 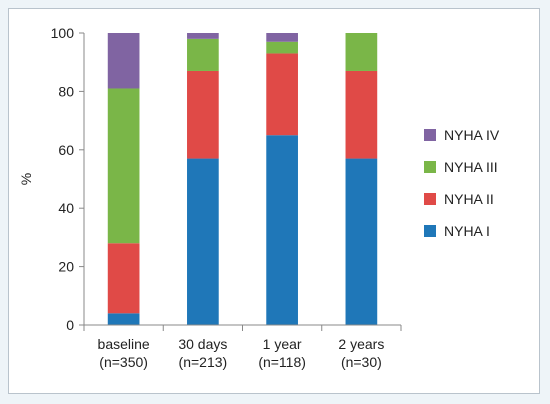 I want to click on x-category-label: (n=30), so click(x=361, y=362).